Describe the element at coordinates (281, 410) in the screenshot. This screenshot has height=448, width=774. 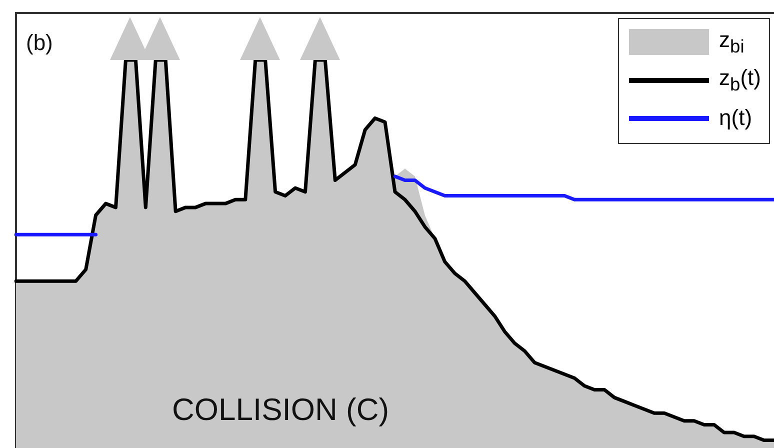
I see `annotation: COLLISION (C)` at that location.